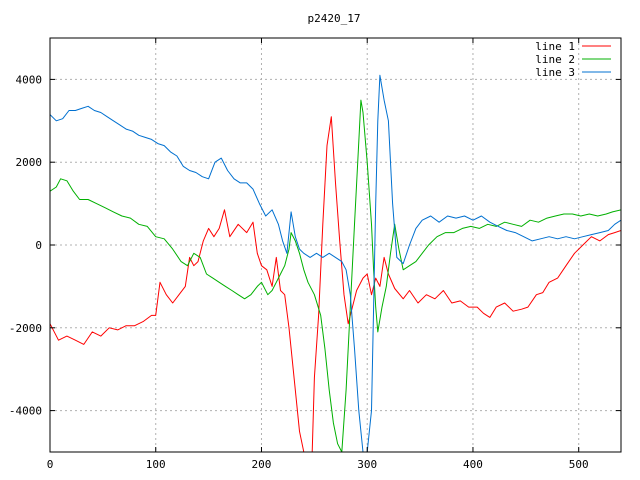 The width and height of the screenshot is (640, 480). I want to click on y-tick-label: 4000, so click(29, 79).